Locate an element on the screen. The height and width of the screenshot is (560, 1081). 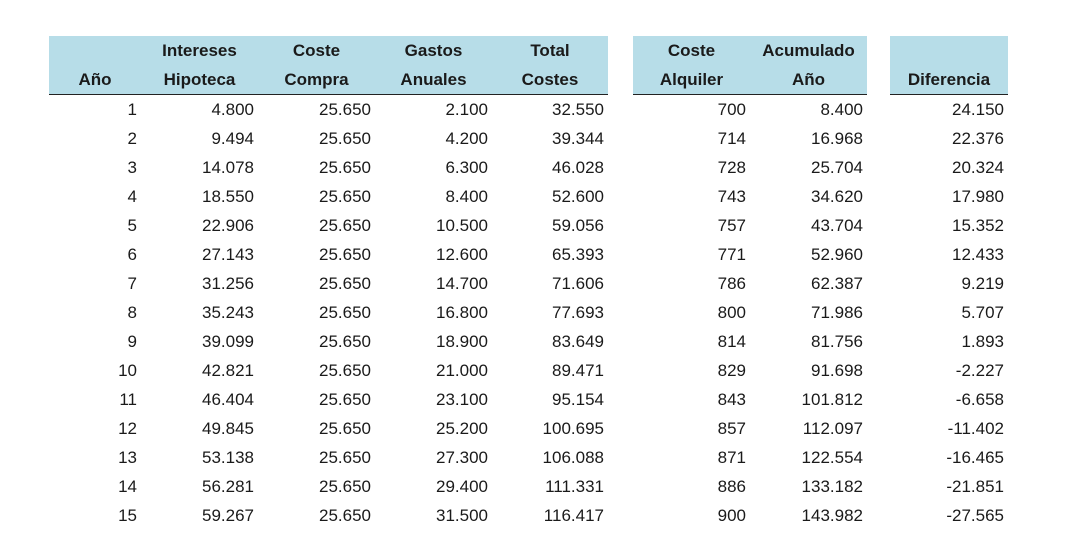
table-row: 15 59.267 25.650 31.500 116.417 is located at coordinates (328, 515).